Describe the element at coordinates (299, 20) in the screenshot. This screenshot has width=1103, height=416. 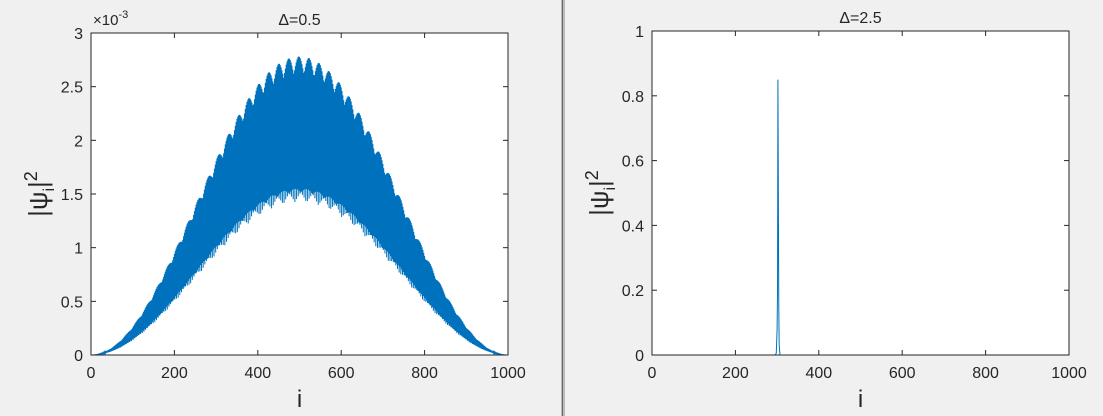
I see `chart-title: Δ=0.5` at that location.